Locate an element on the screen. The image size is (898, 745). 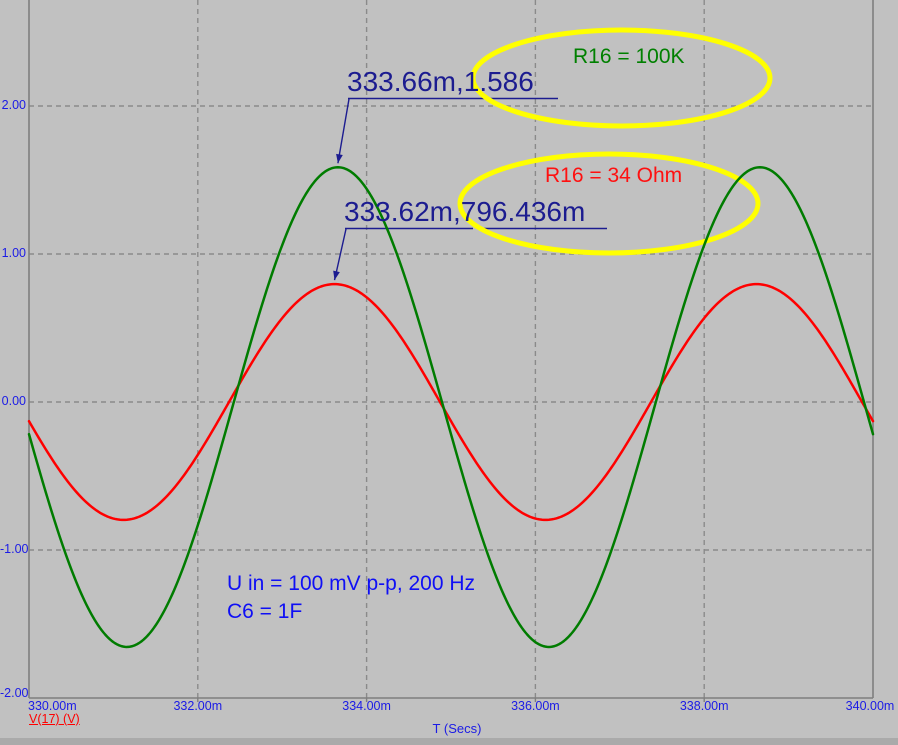
y-tick-label: -1.00 is located at coordinates (14, 549).